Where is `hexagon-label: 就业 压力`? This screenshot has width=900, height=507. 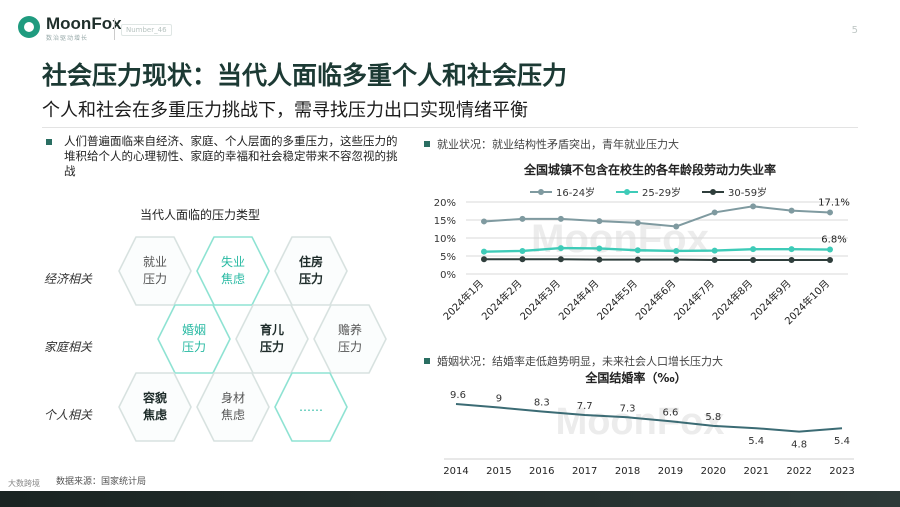 hexagon-label: 就业 压力 is located at coordinates (154, 270).